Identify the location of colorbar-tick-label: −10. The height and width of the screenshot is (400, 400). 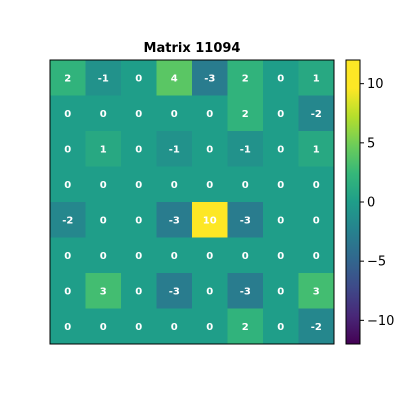
(380, 321).